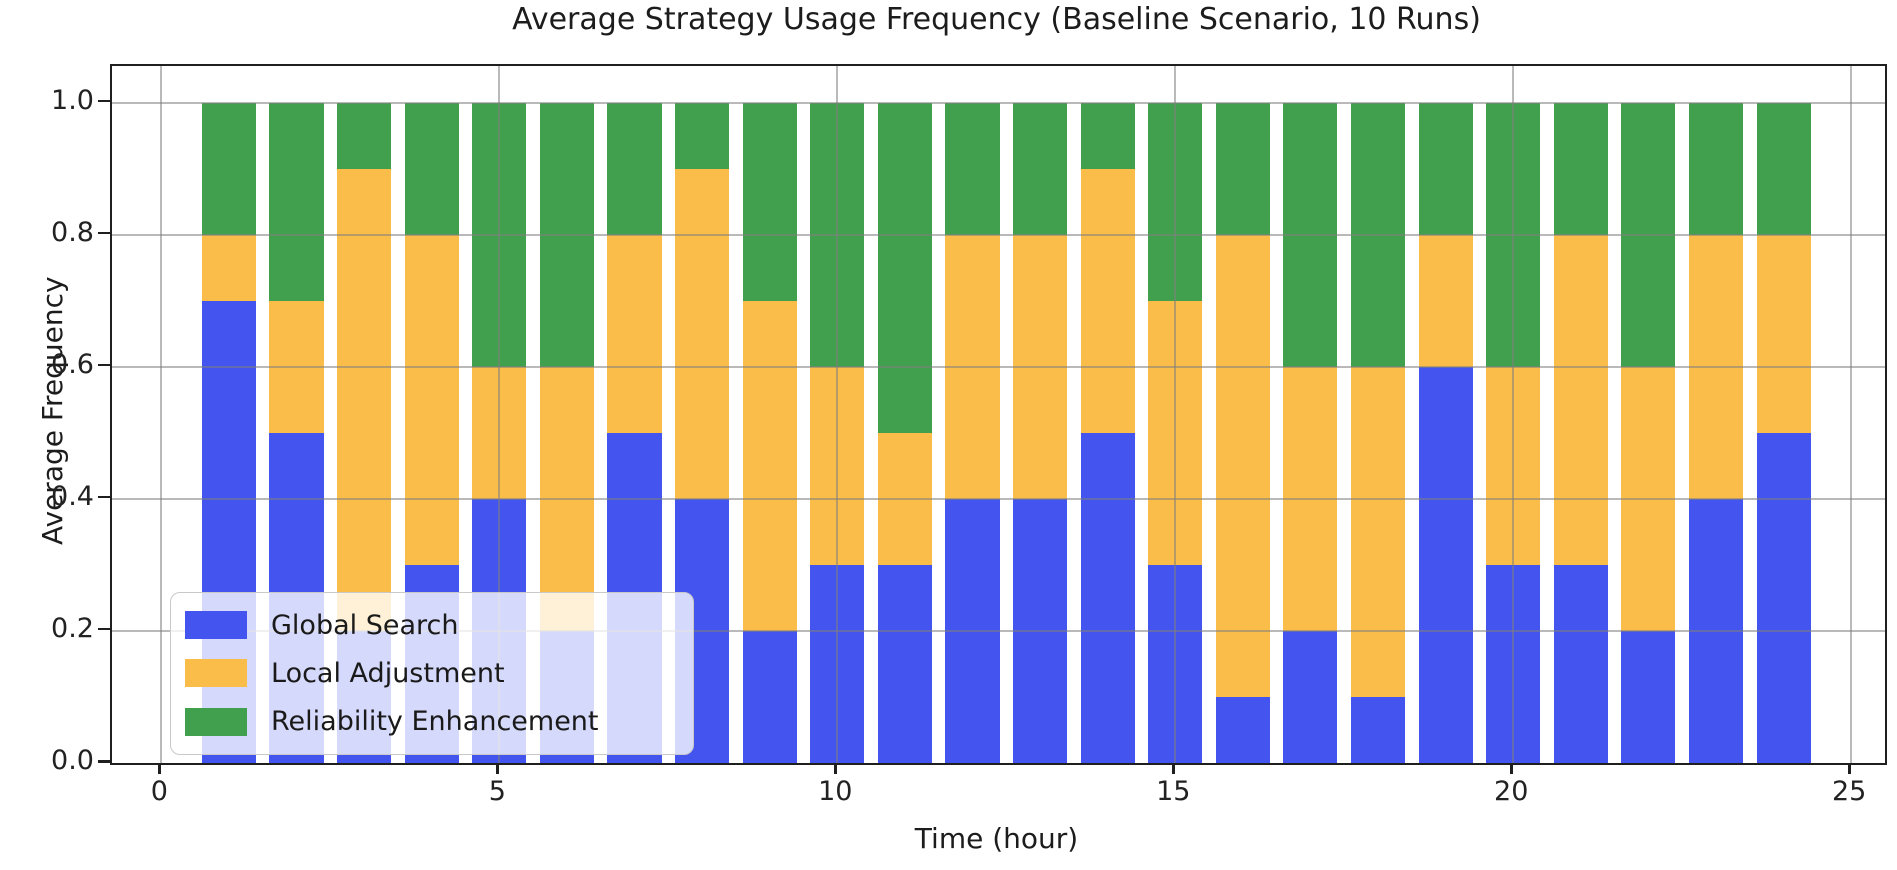  I want to click on x-tick-label: 0, so click(159, 791).